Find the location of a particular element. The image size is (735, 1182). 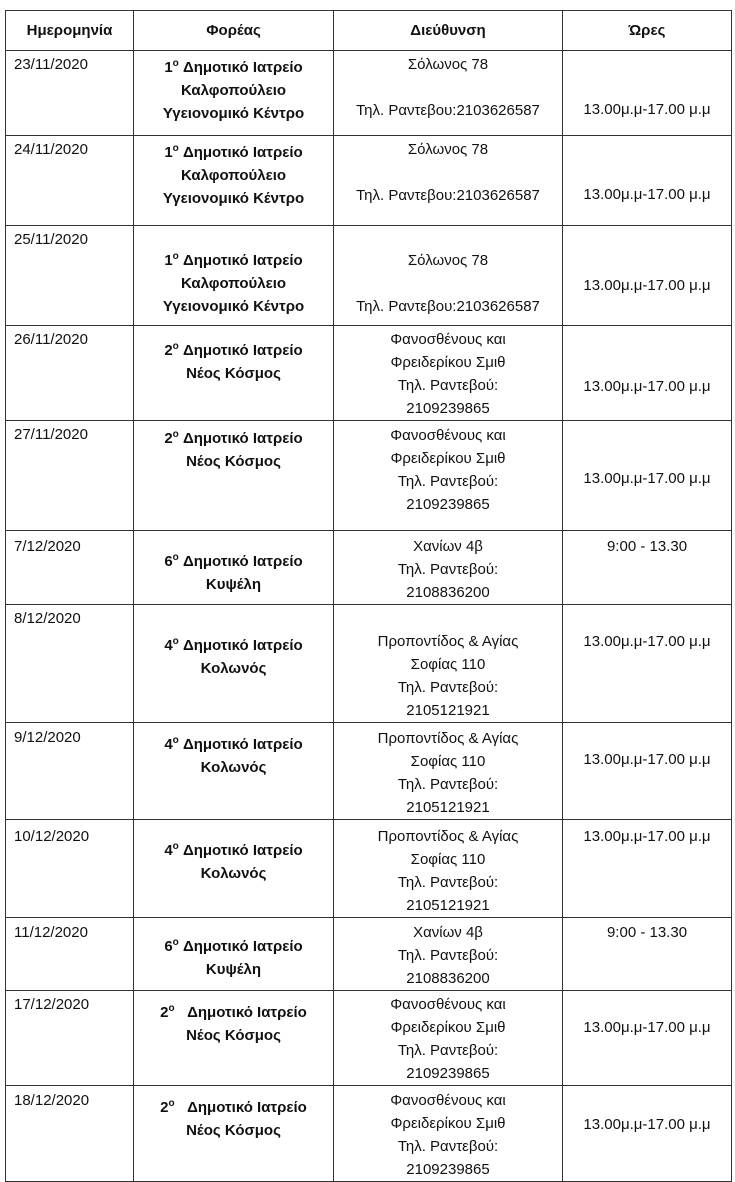

date-text: 26/11/2020 is located at coordinates (51, 339).